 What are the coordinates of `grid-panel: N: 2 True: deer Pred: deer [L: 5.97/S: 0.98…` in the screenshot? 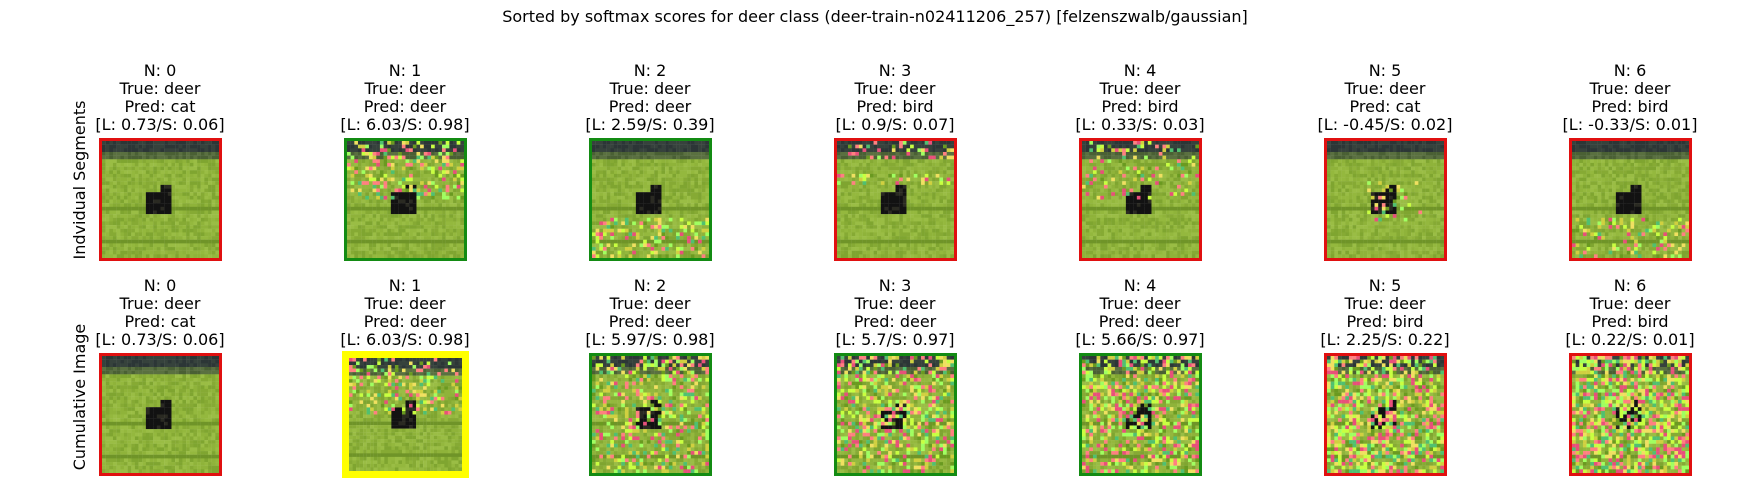 It's located at (650, 376).